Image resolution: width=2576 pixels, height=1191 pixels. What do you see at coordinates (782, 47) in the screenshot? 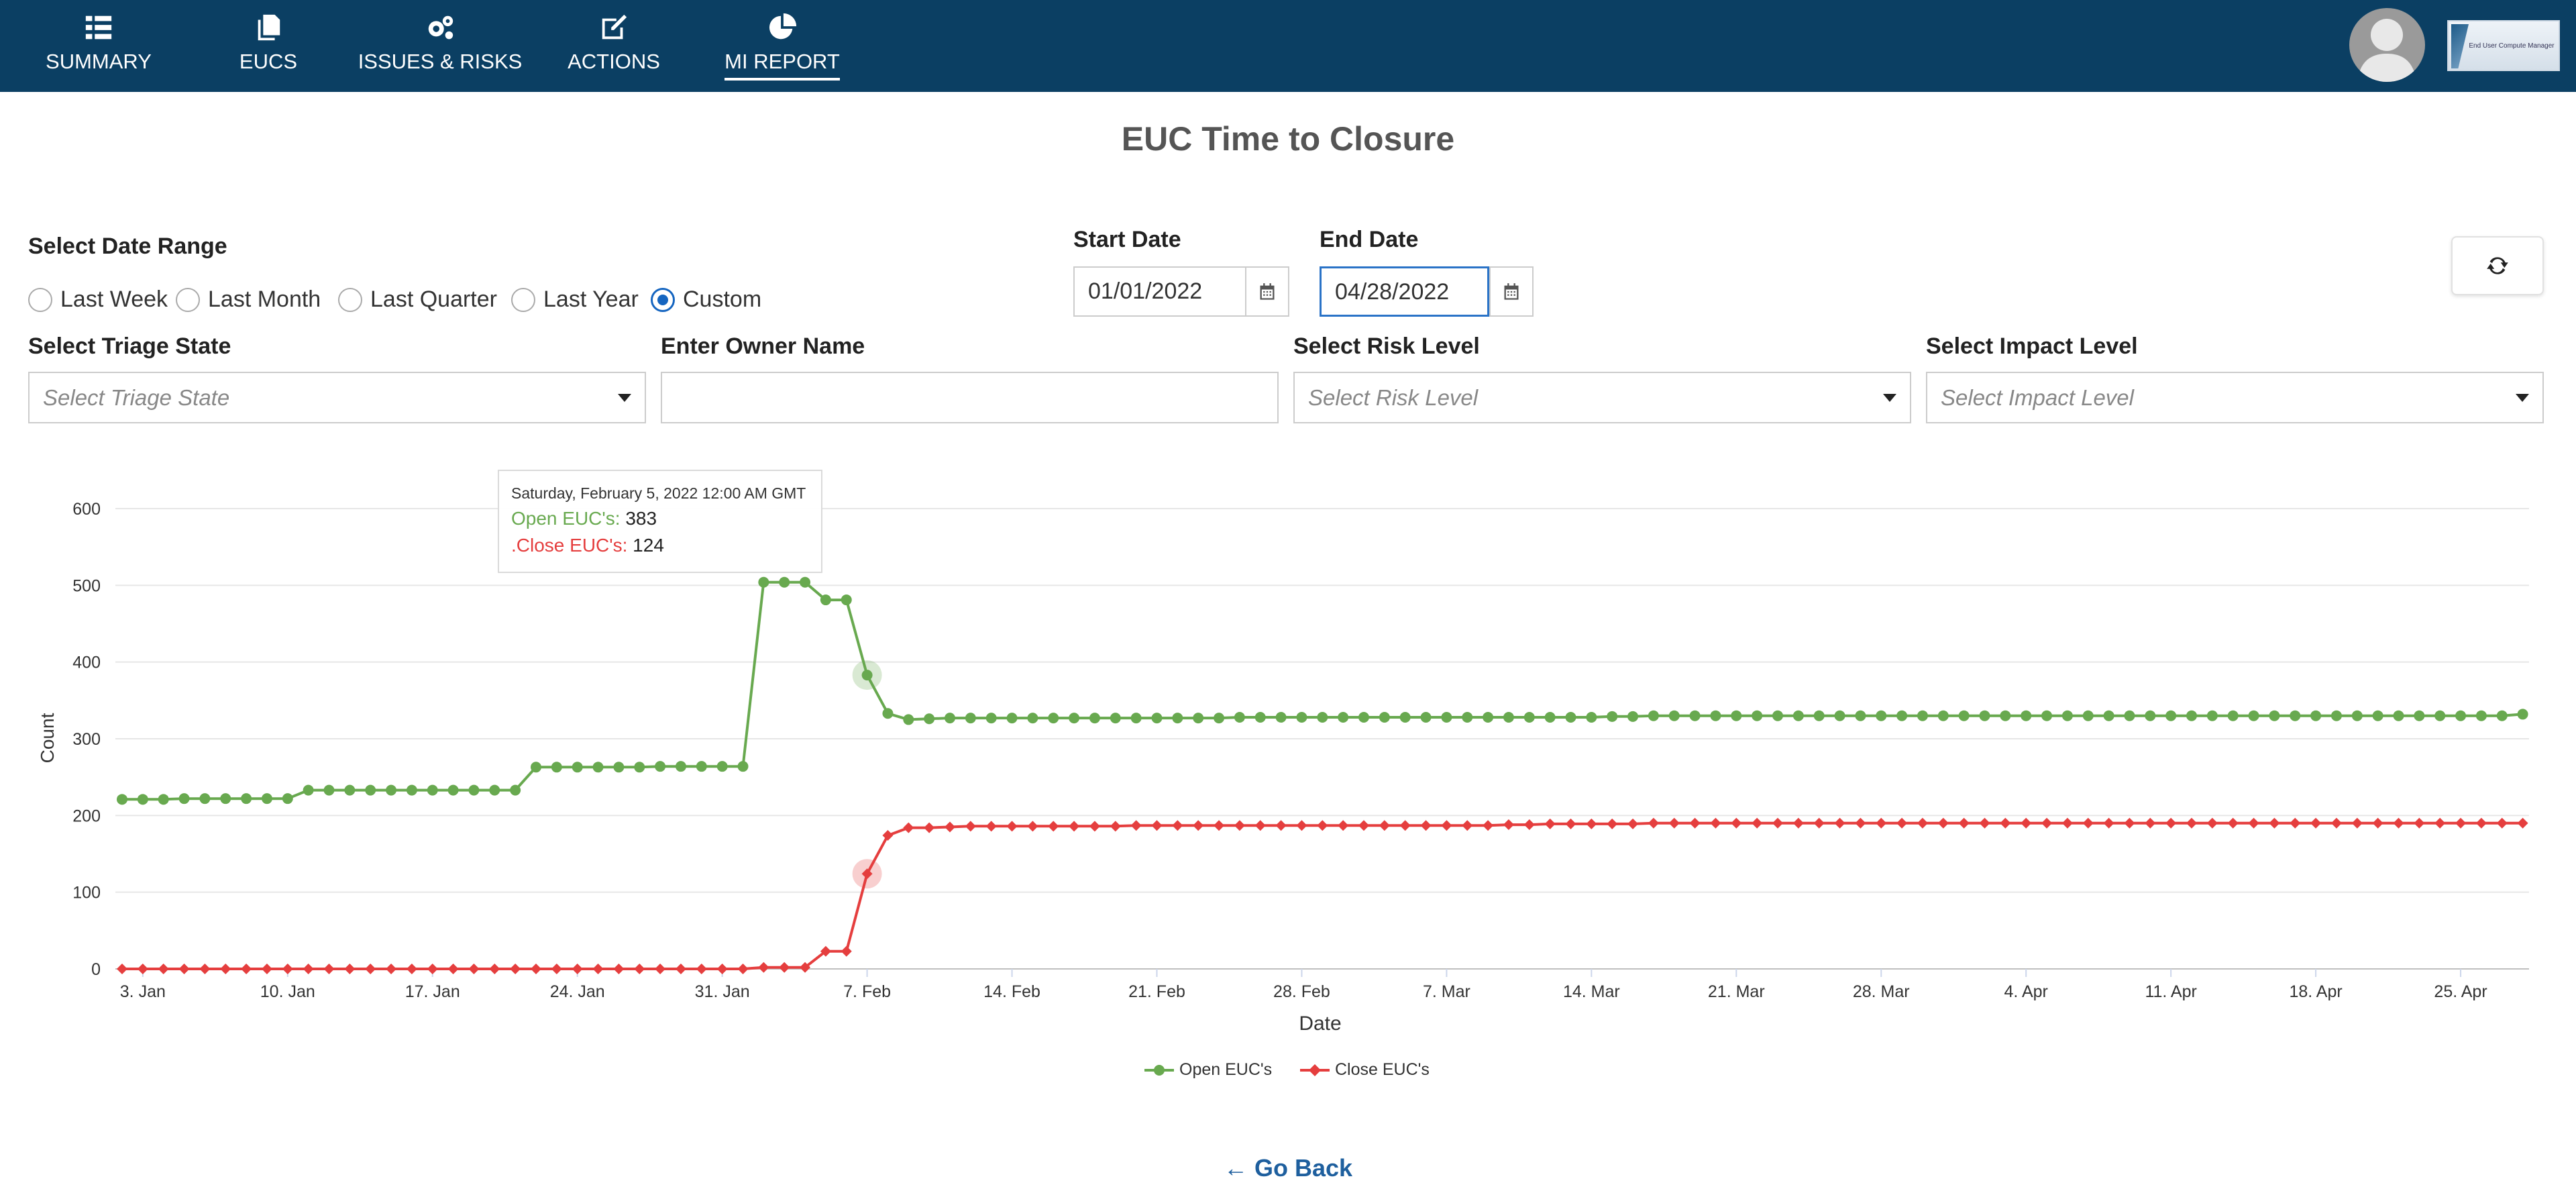
I see `nav-item-mi-report: MI REPORT` at bounding box center [782, 47].